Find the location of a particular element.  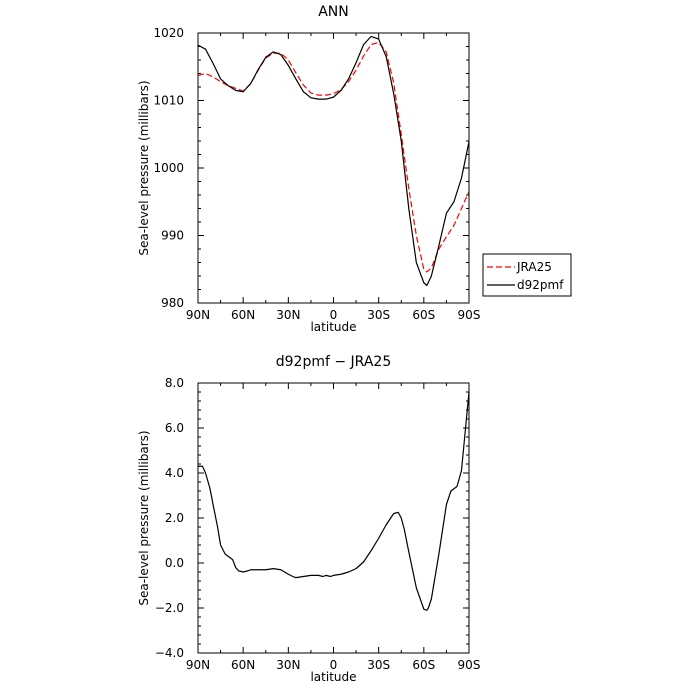

top-x-tick-label: 90S is located at coordinates (469, 315).